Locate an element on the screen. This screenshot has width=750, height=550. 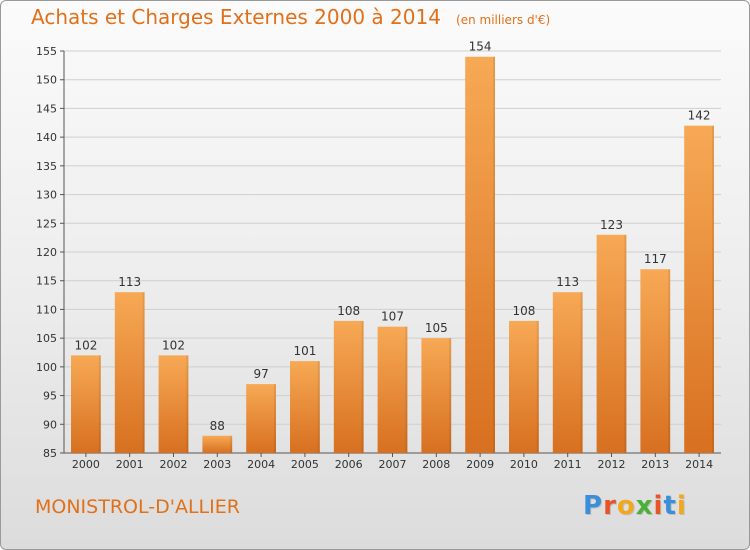
y-tick-label: 135 is located at coordinates (46, 166).